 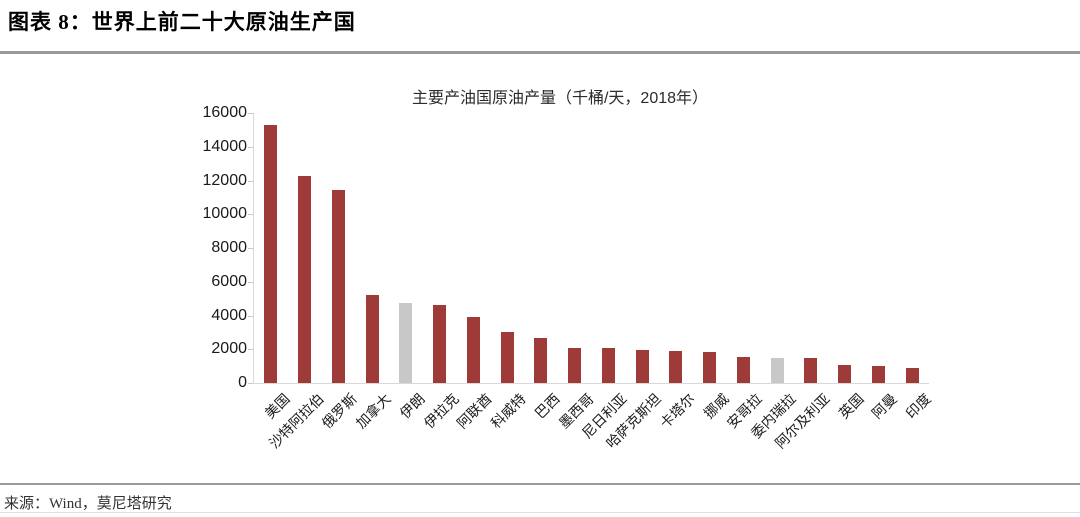 What do you see at coordinates (540, 484) in the screenshot?
I see `footer-divider` at bounding box center [540, 484].